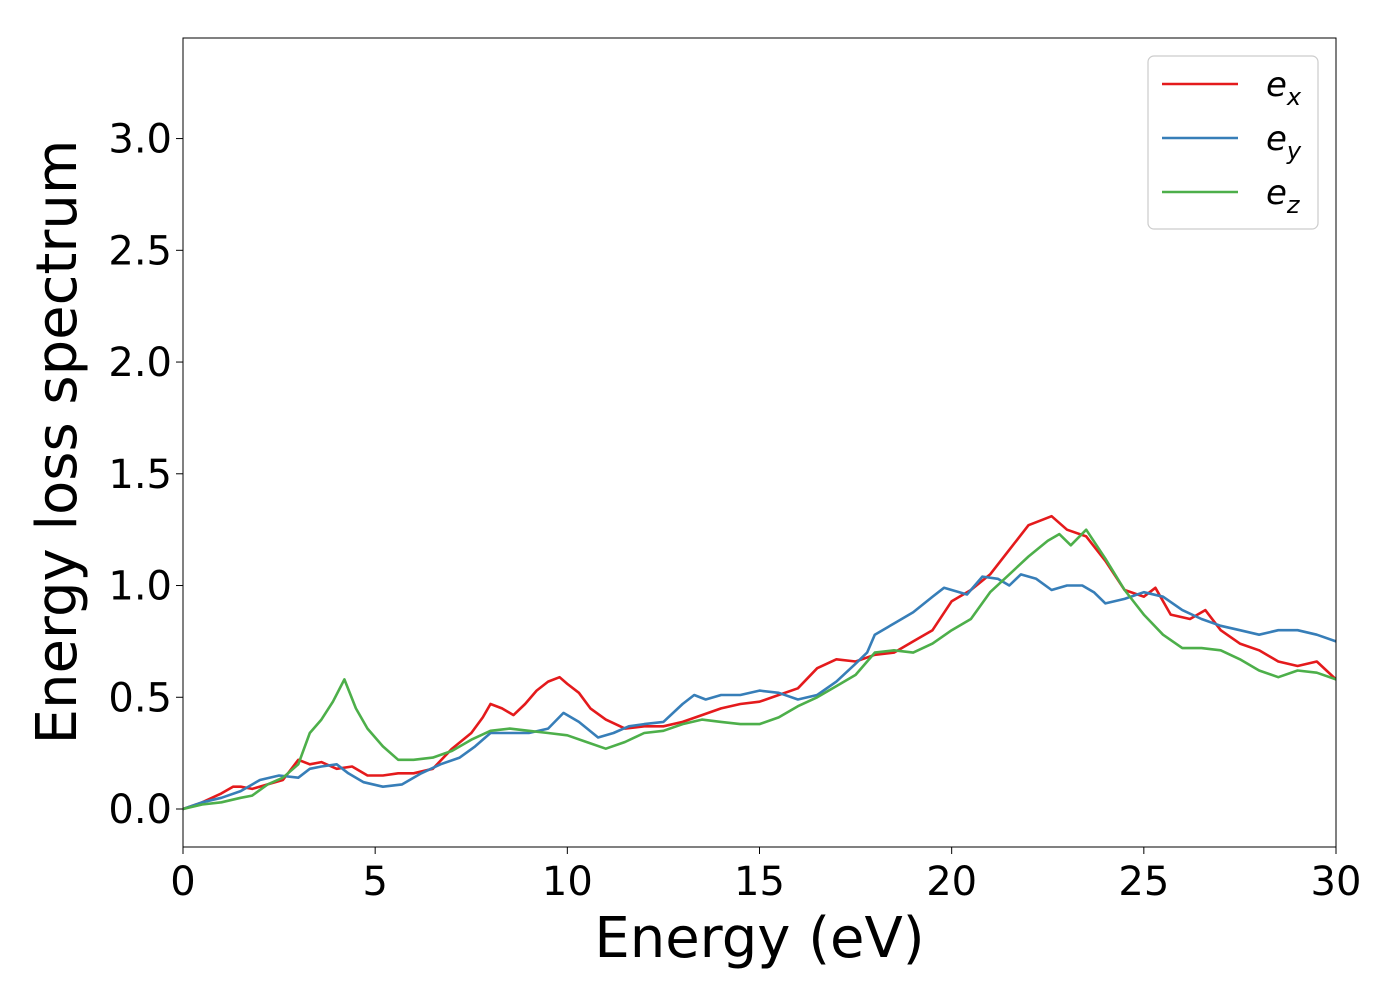 The image size is (1400, 1000). I want to click on x-axis-label: Energy (eV), so click(759, 938).